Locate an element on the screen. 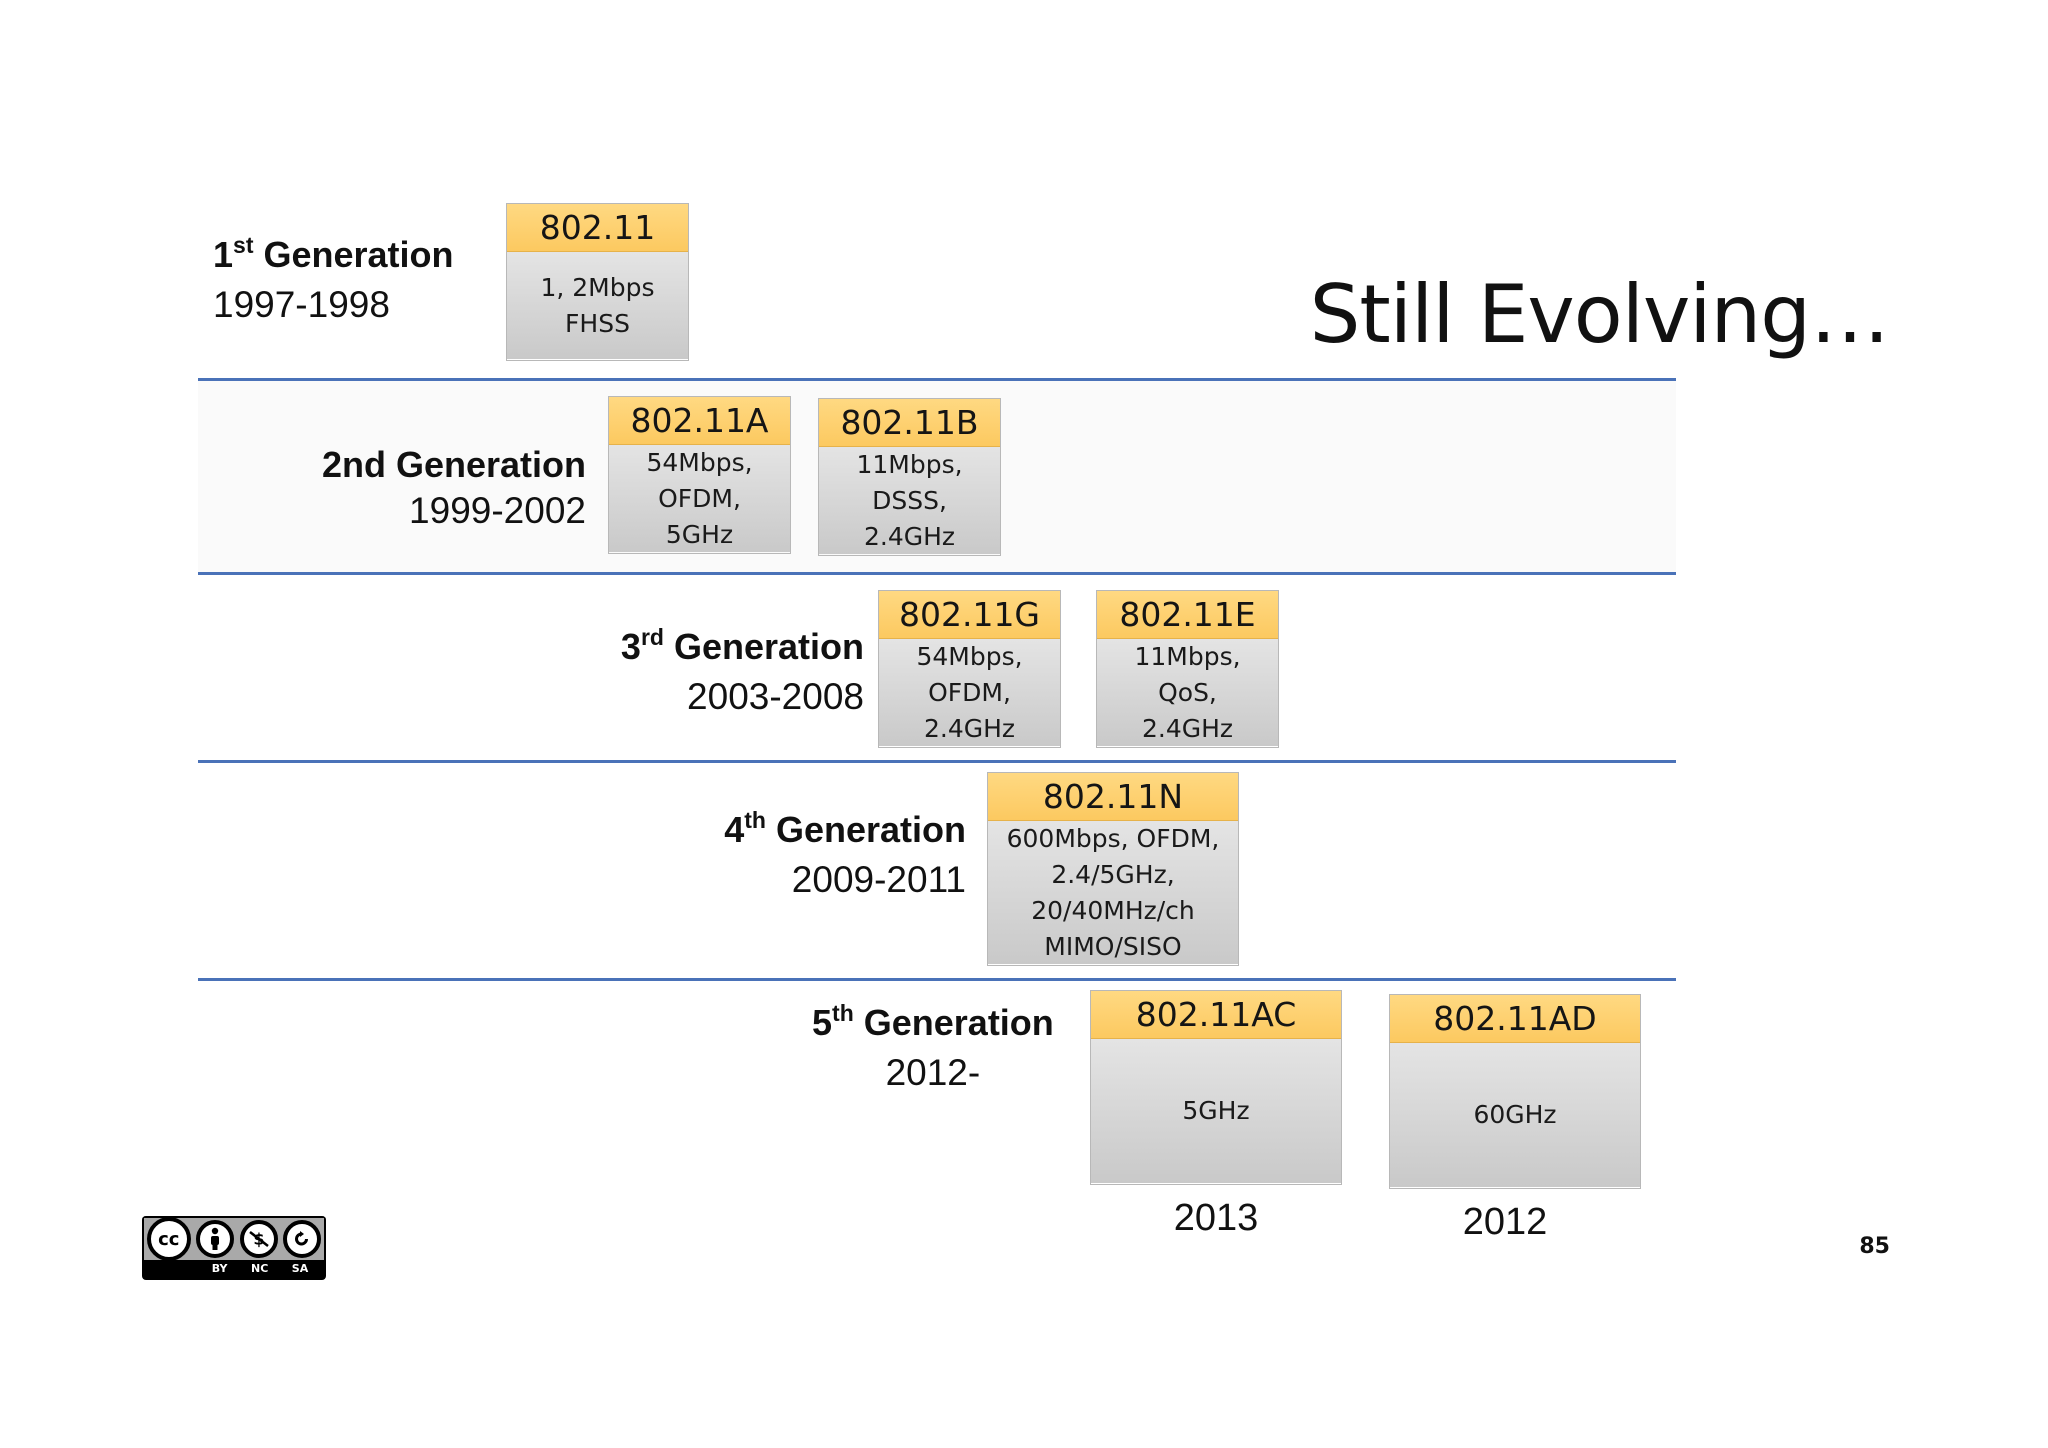 This screenshot has width=2048, height=1448. standard-name: 802.11G is located at coordinates (969, 615).